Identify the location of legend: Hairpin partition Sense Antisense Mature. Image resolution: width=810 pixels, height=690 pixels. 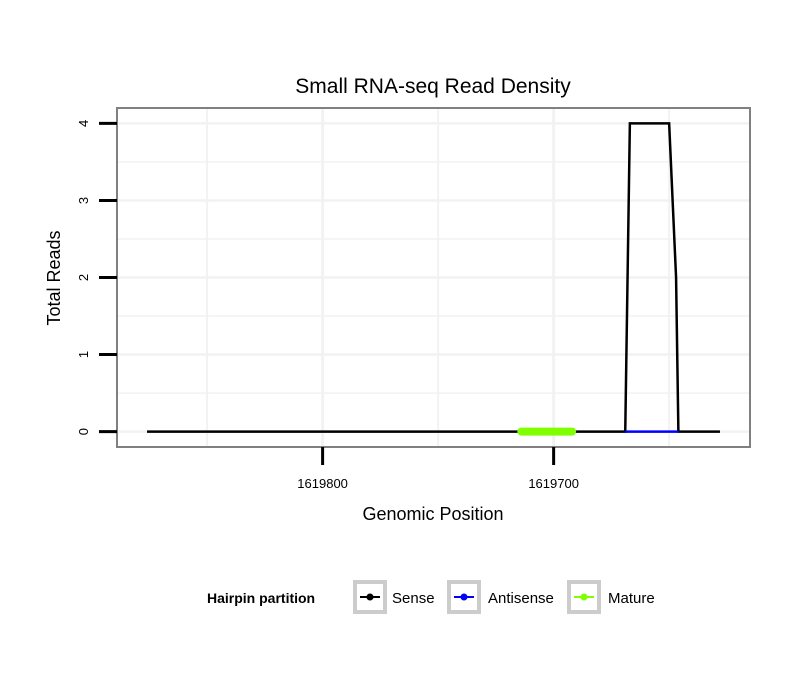
(431, 597).